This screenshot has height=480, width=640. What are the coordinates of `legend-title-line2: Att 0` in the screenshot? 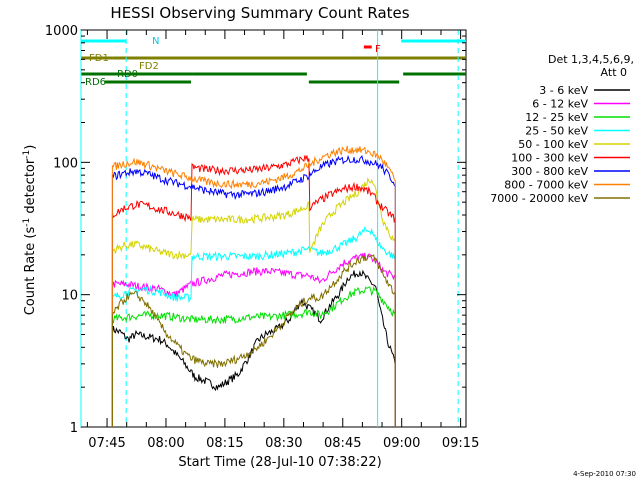 It's located at (614, 72).